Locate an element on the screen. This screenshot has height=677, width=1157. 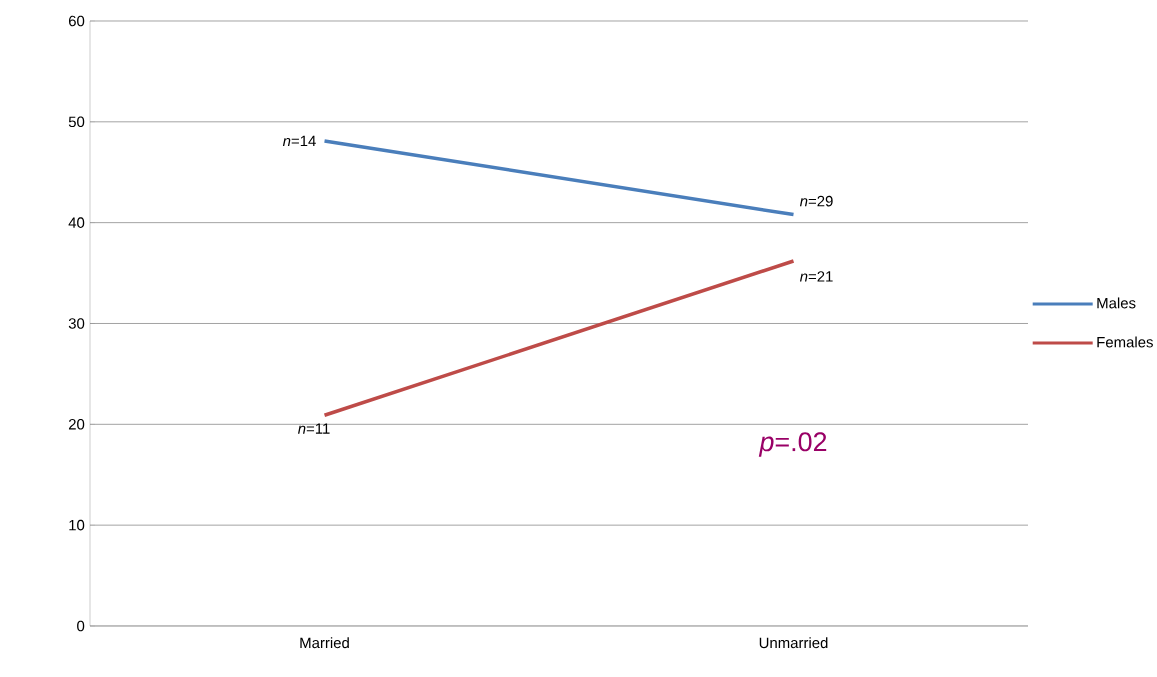
y-tick-label: 30 is located at coordinates (76, 323).